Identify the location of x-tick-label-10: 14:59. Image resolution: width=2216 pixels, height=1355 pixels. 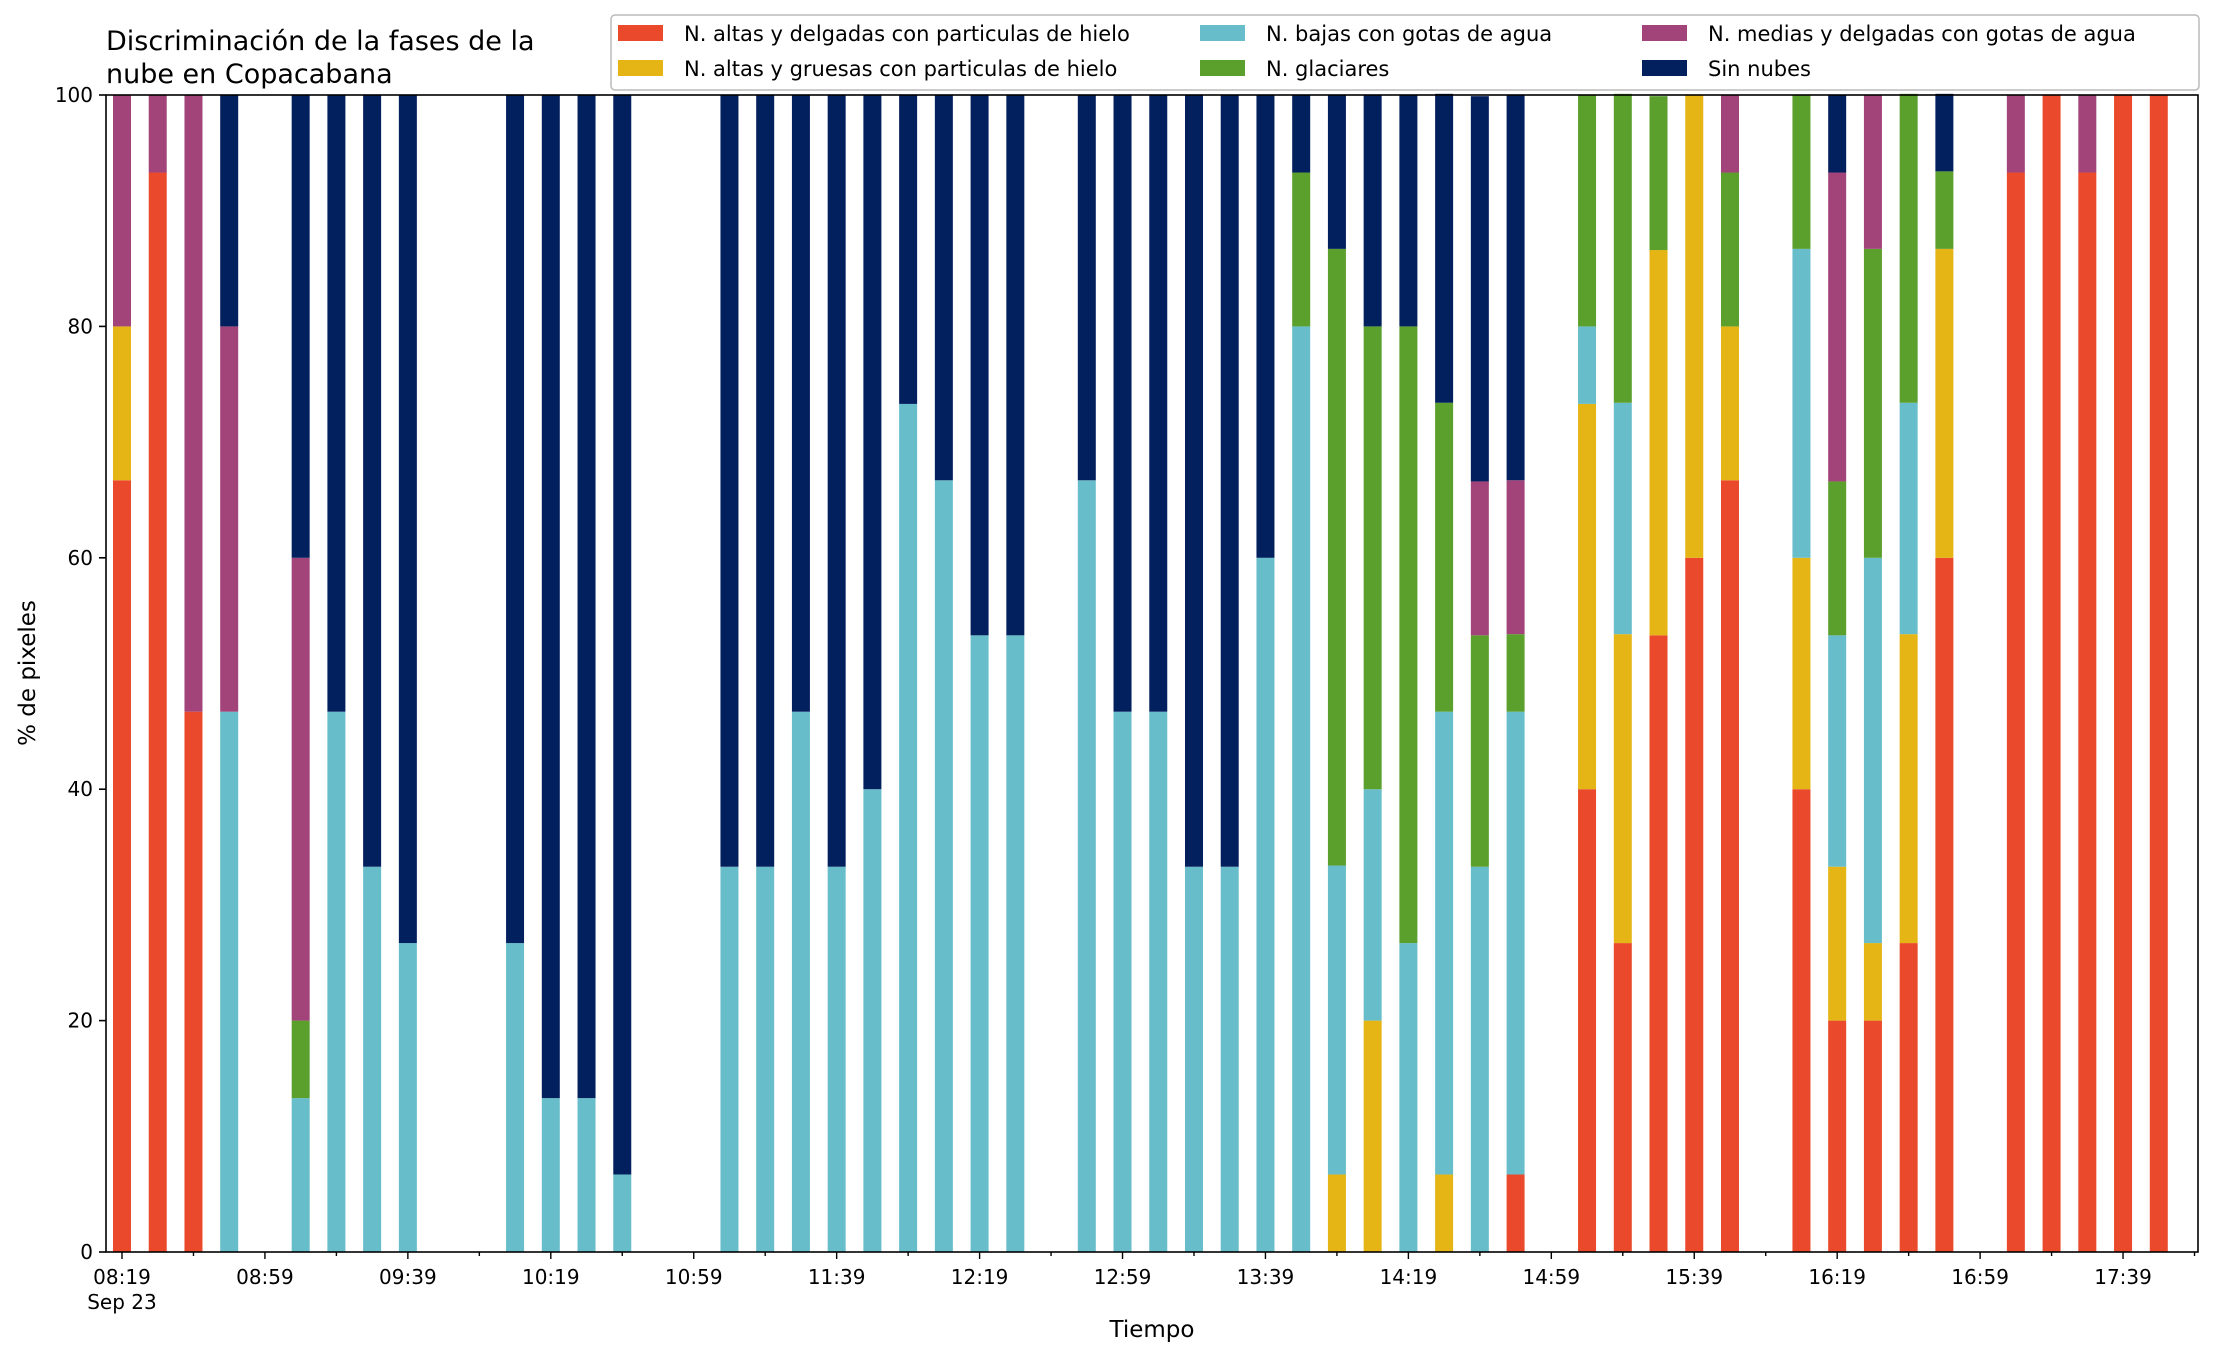
(1551, 1277).